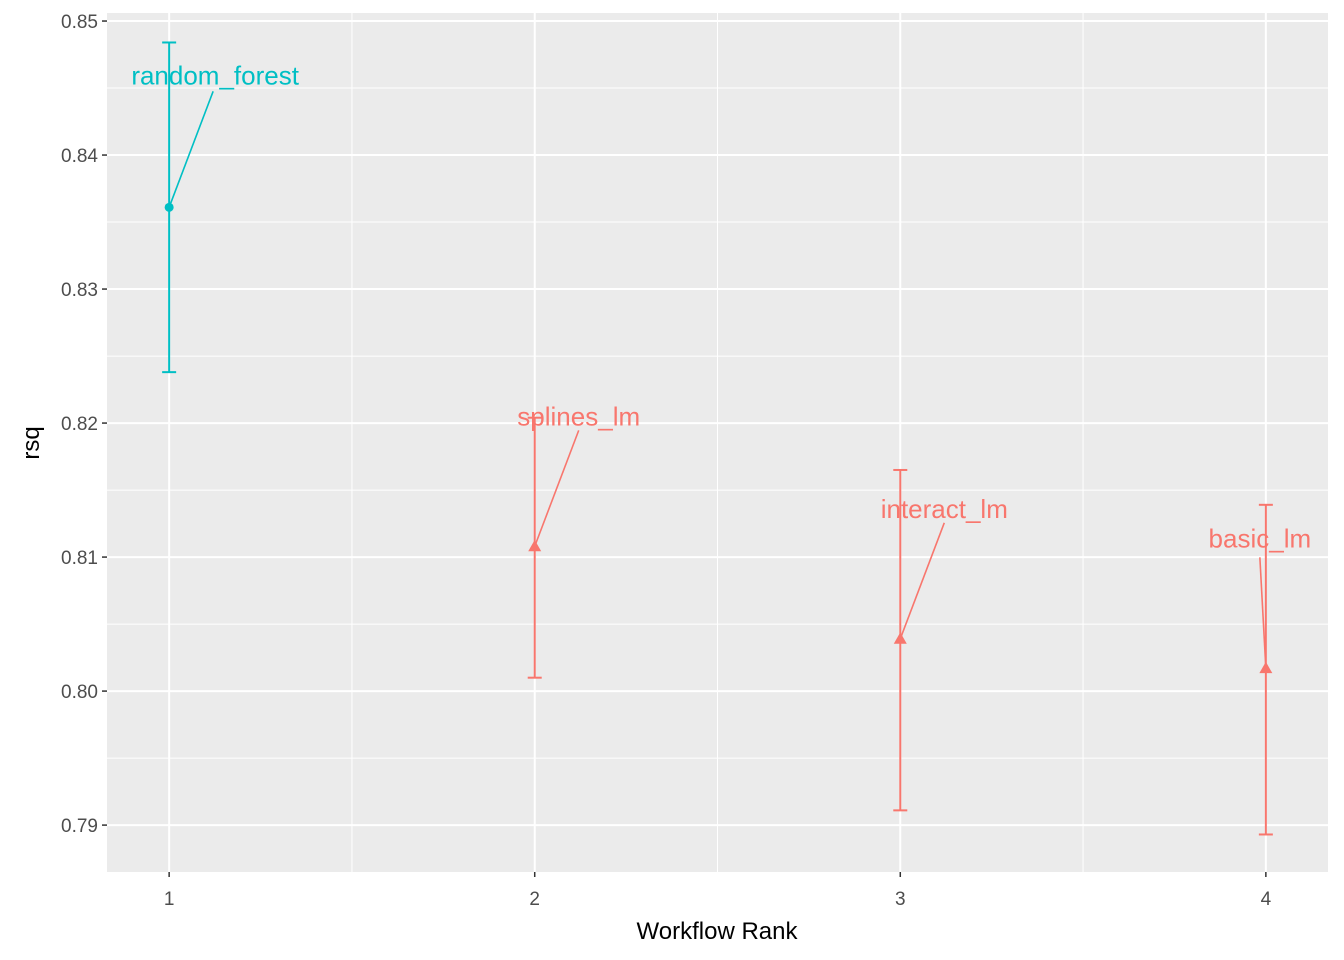 This screenshot has height=960, width=1344. I want to click on y-axis-title: rsq, so click(31, 442).